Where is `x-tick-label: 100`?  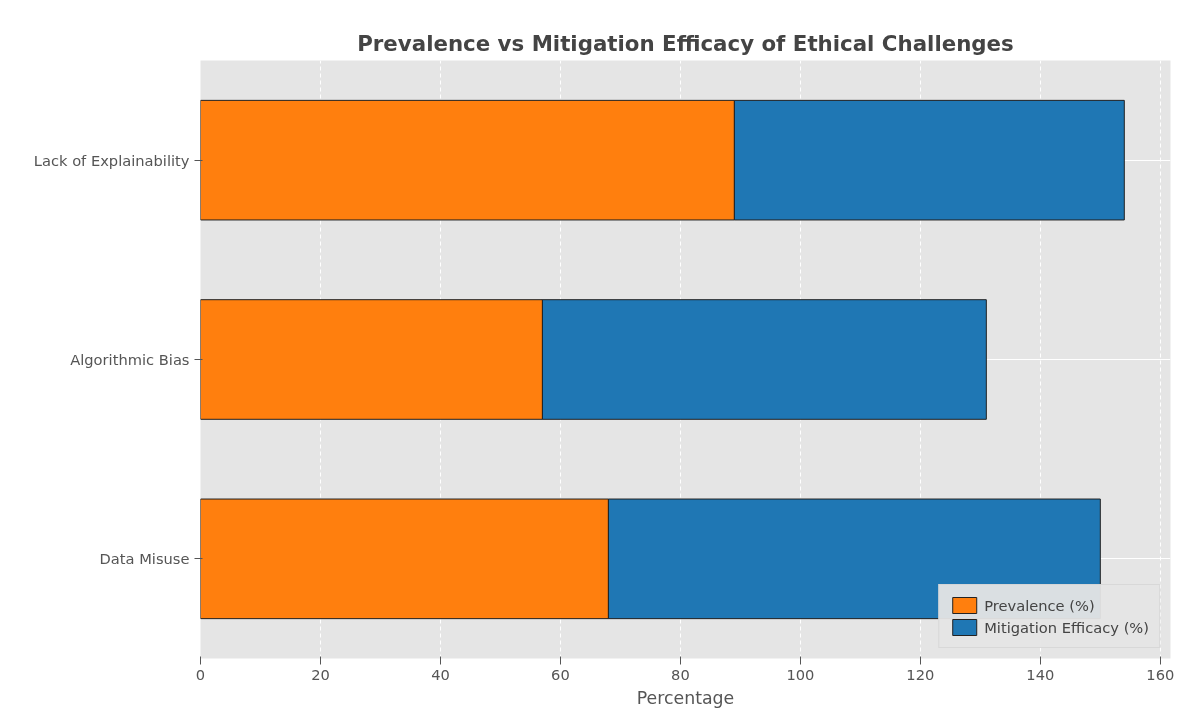 x-tick-label: 100 is located at coordinates (800, 674).